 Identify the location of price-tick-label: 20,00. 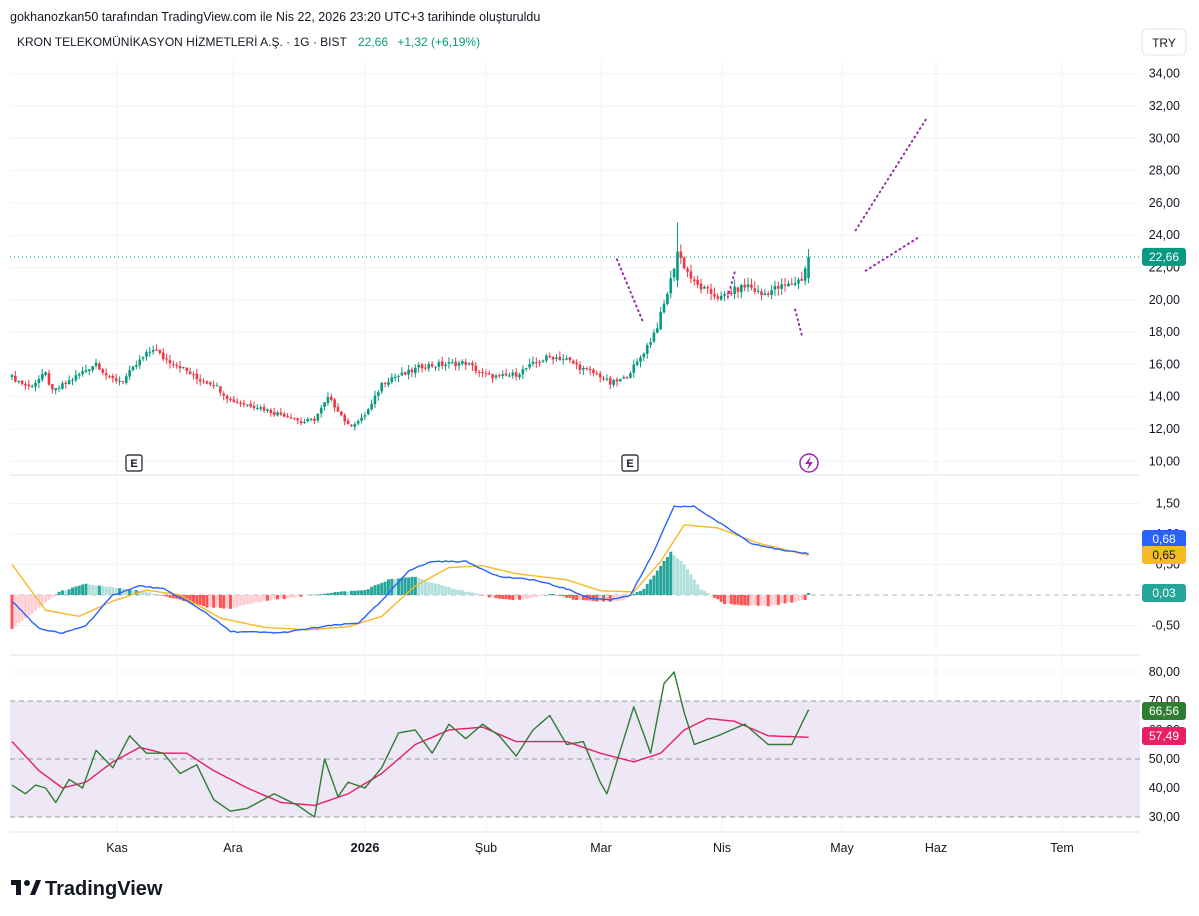
(1164, 300).